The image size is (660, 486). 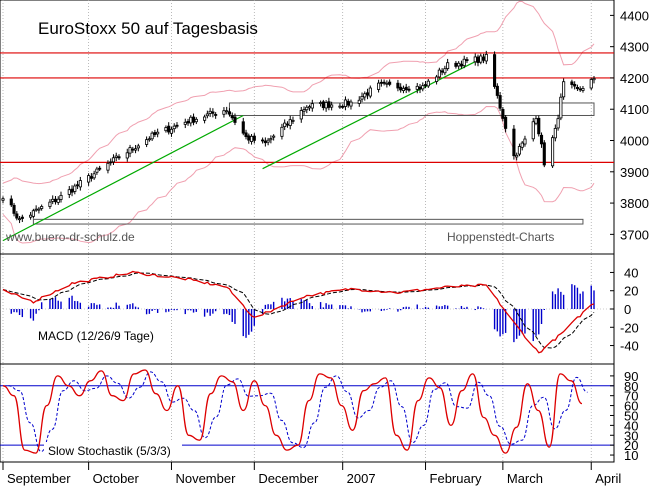 I want to click on price-tick-label: 4400, so click(x=634, y=15).